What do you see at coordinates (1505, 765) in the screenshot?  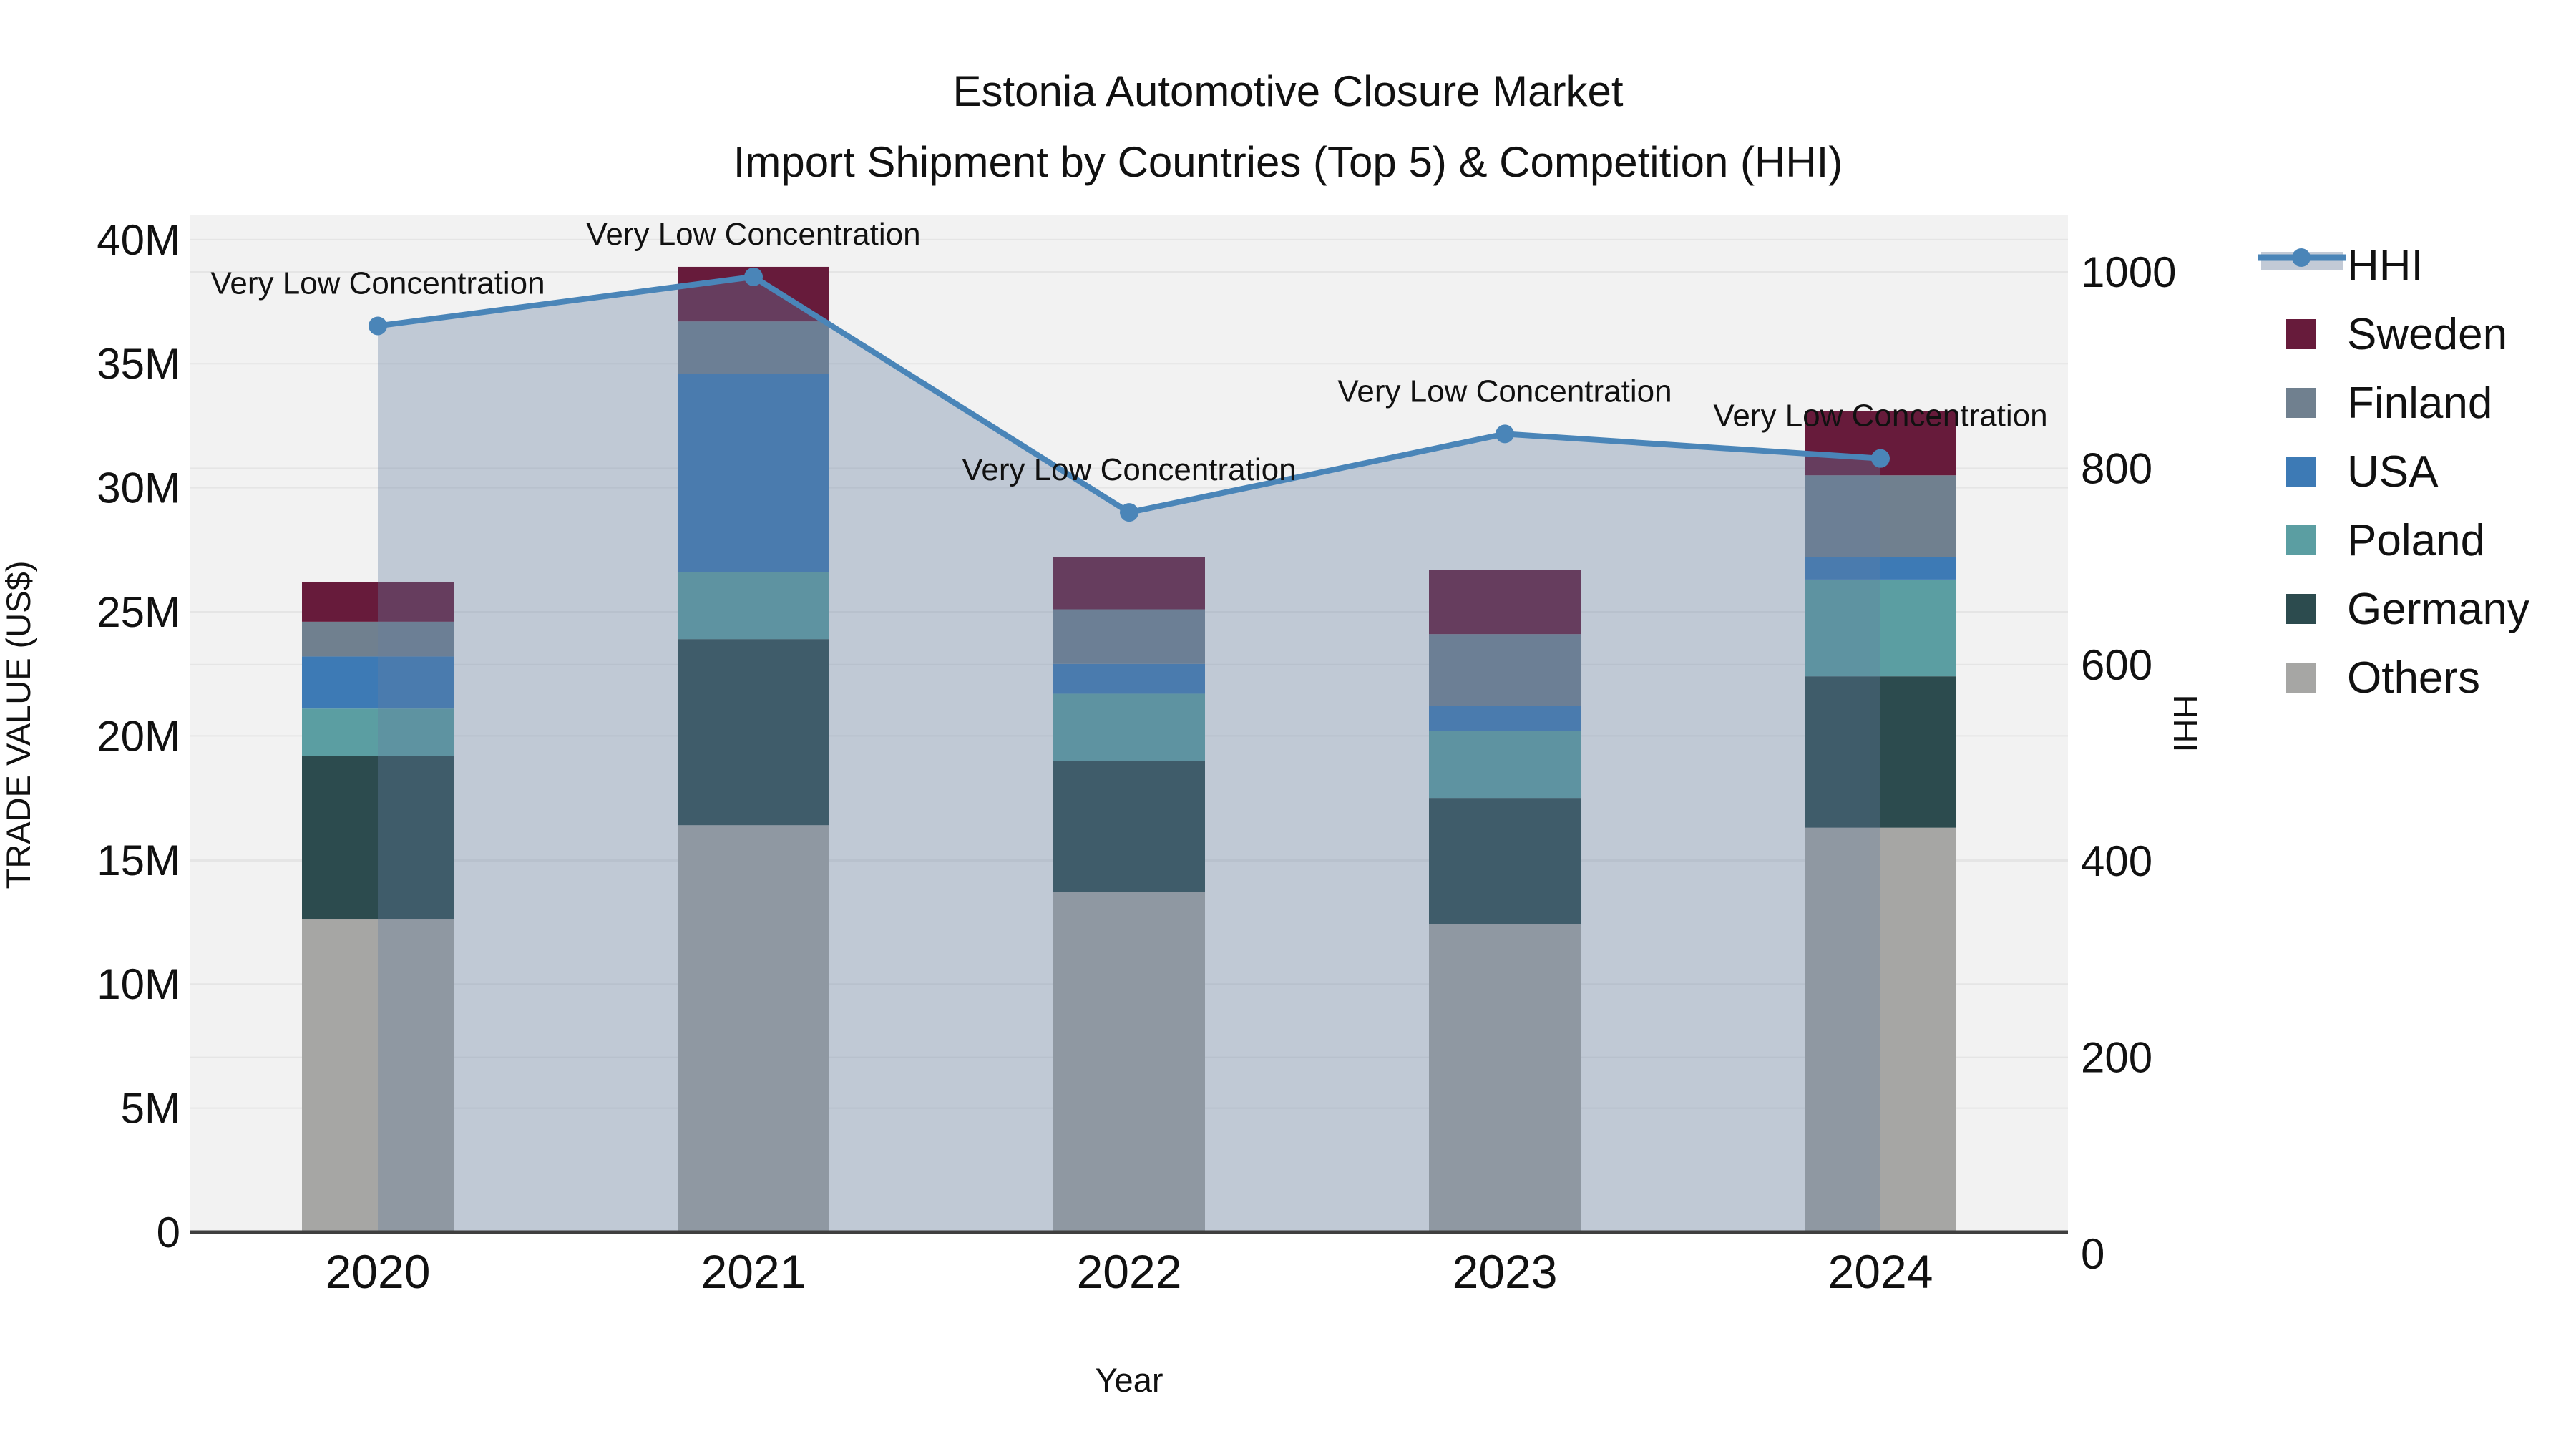 I see `bar-segment-poland-2023` at bounding box center [1505, 765].